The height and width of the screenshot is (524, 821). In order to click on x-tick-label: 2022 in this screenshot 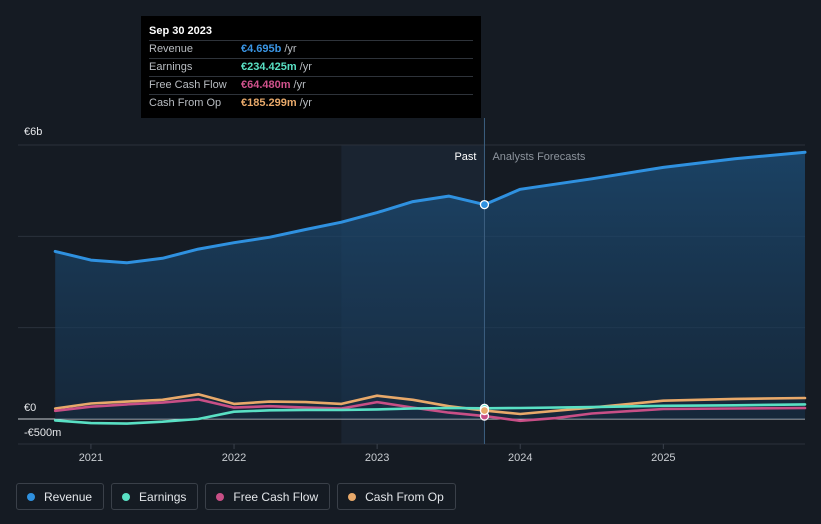, I will do `click(234, 458)`.